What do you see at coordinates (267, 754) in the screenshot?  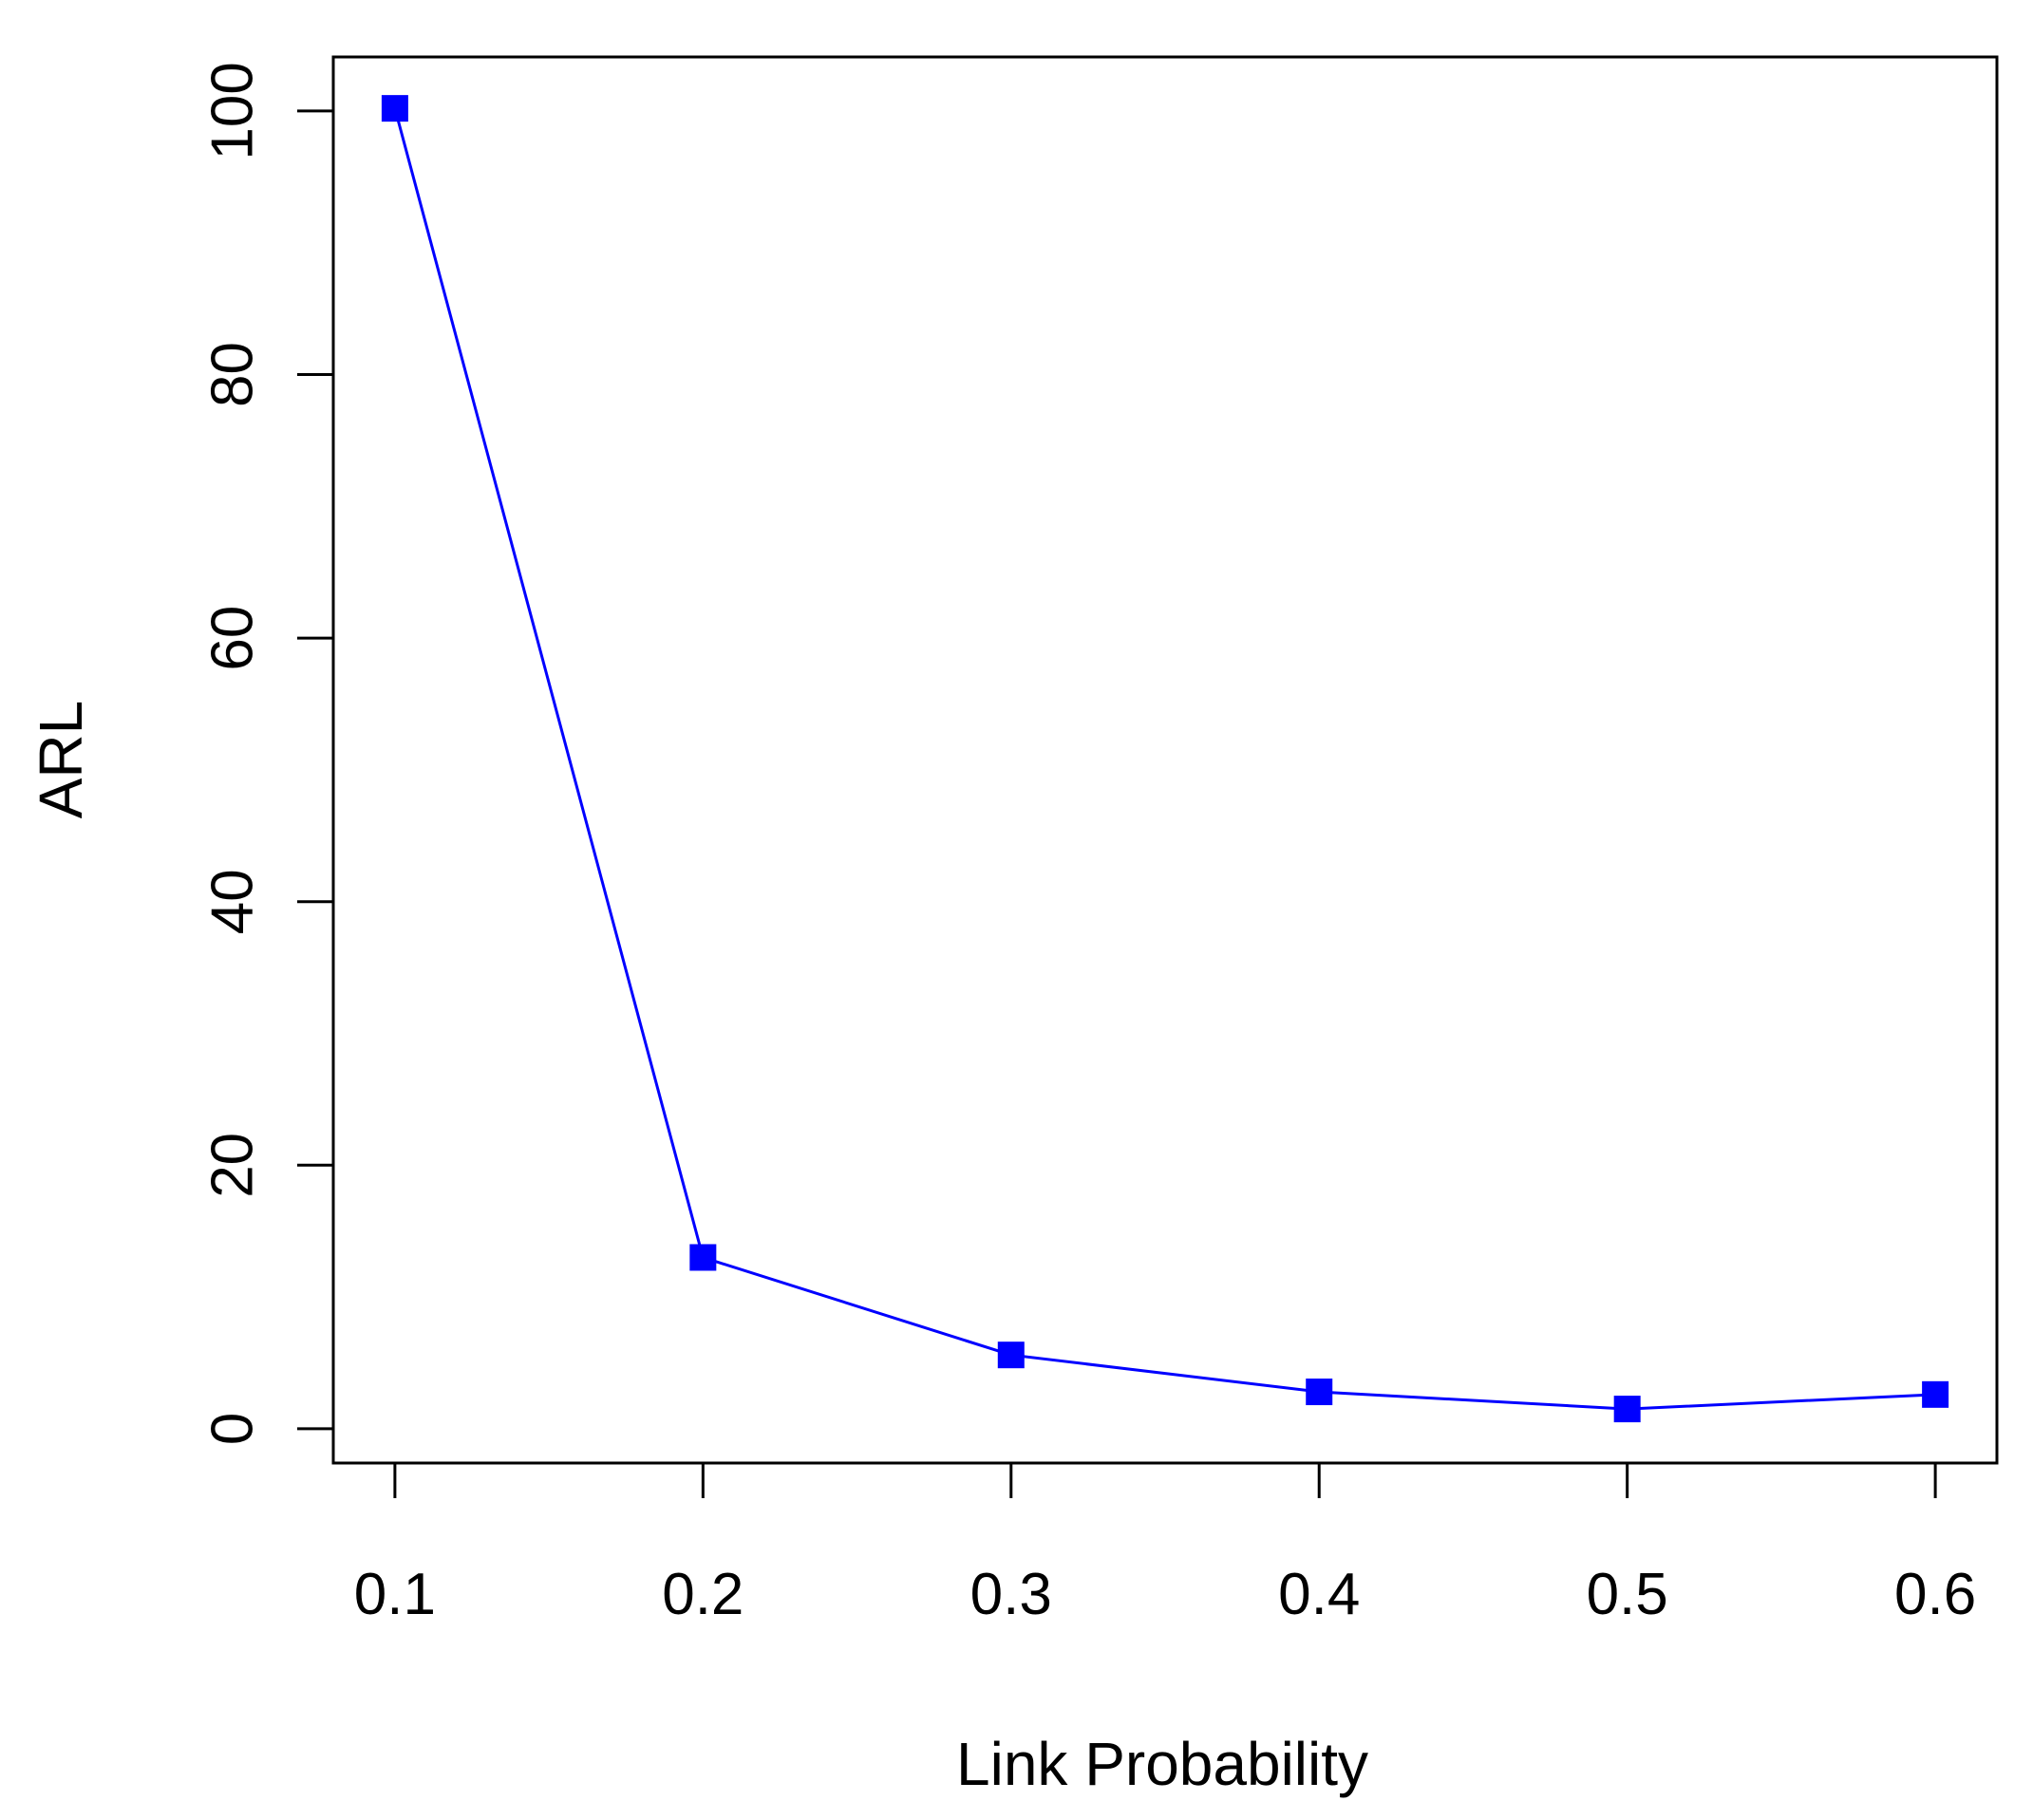 I see `y-axis: 0 20 40 60 80 100` at bounding box center [267, 754].